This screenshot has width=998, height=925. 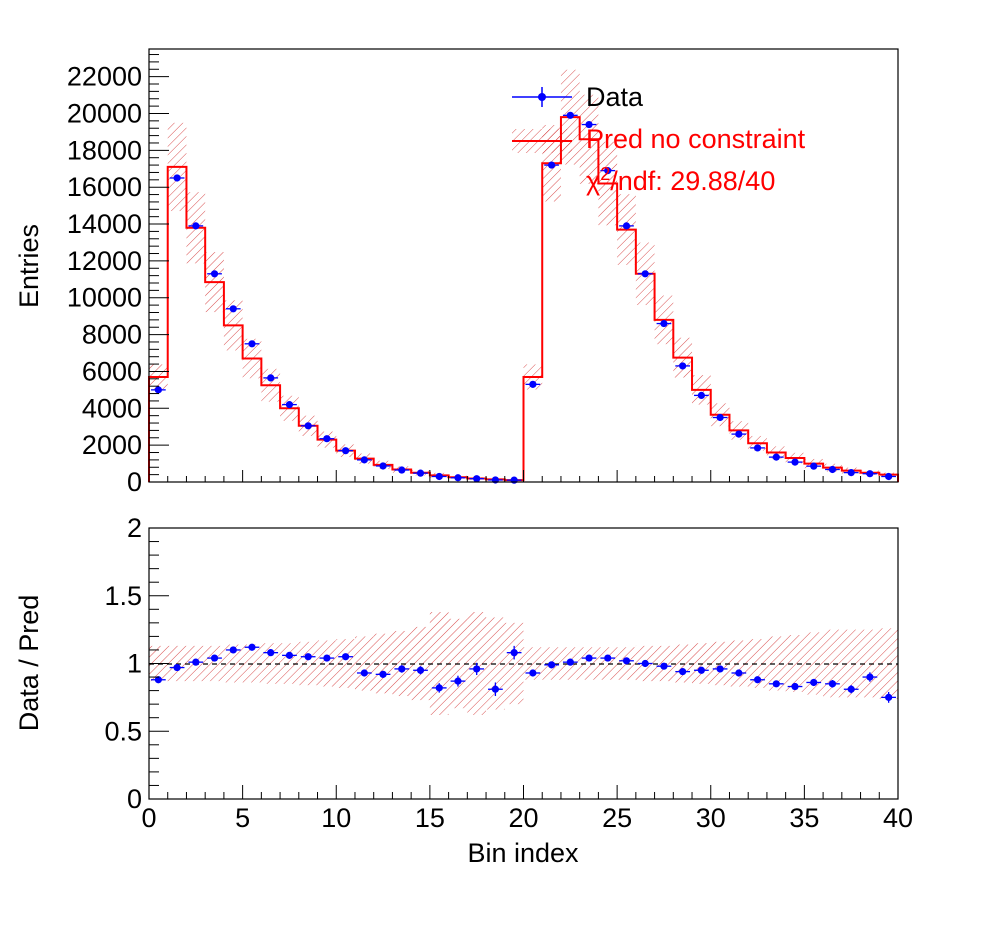 I want to click on x-tick-label: 35, so click(x=804, y=818).